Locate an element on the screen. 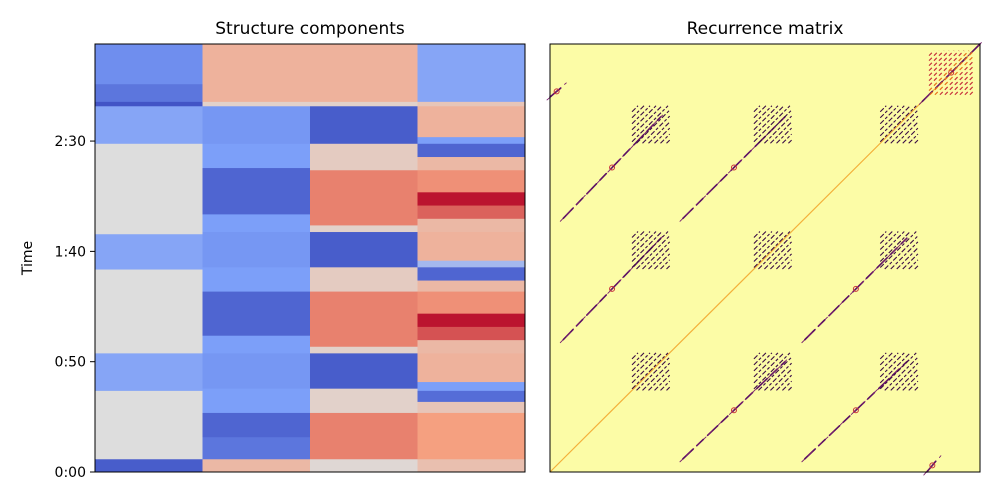 The height and width of the screenshot is (500, 1000). y-axis-label: Time is located at coordinates (28, 258).